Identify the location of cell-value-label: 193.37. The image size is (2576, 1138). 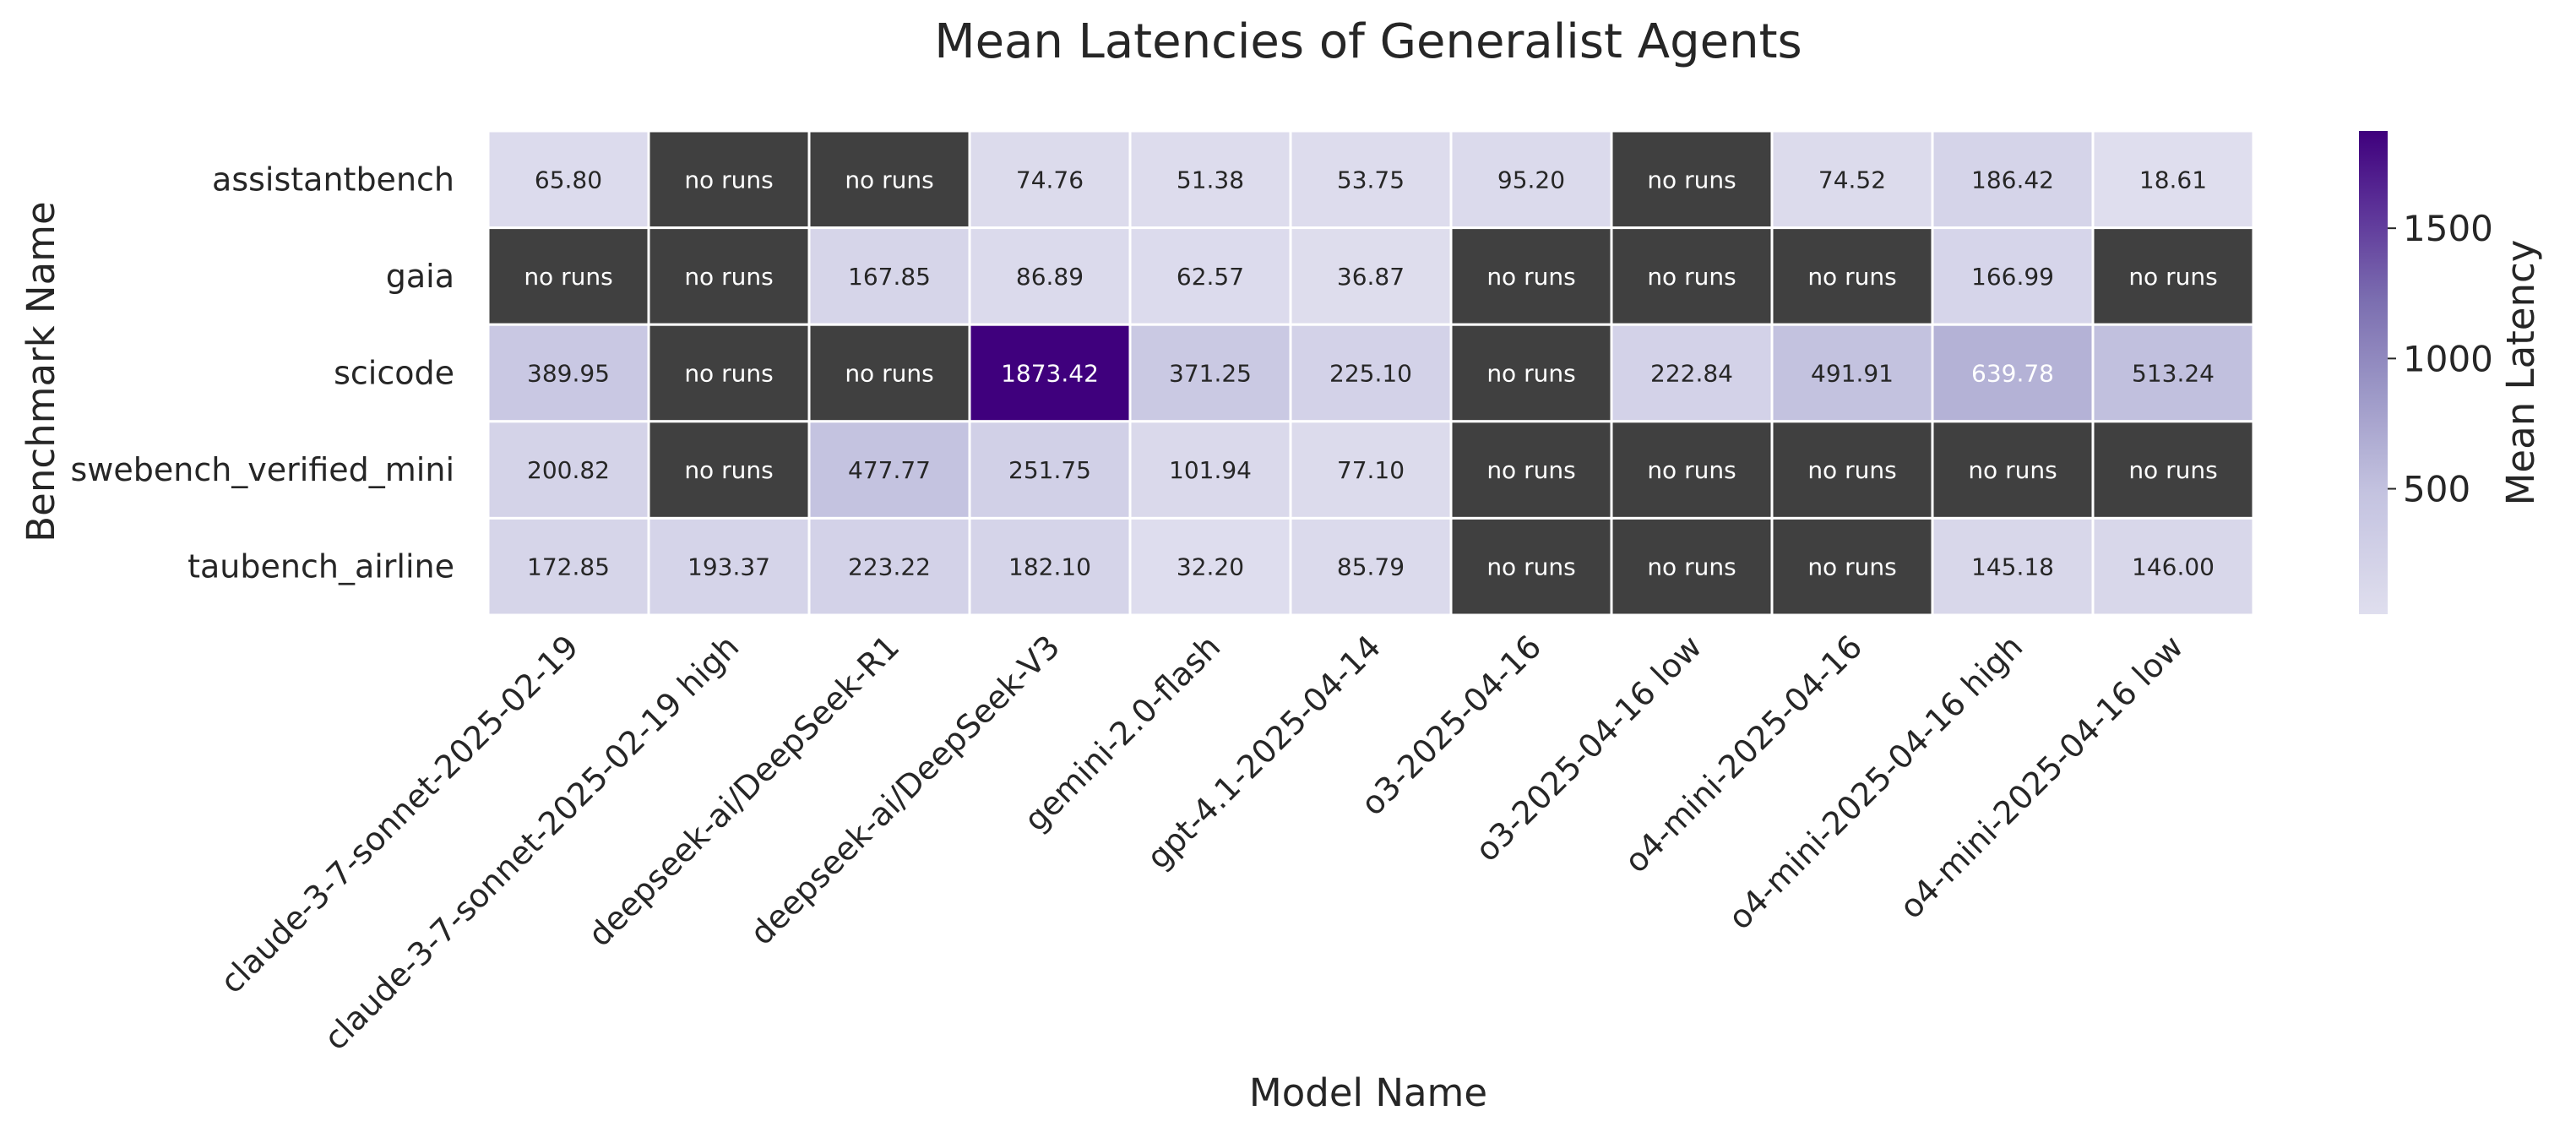
(728, 567).